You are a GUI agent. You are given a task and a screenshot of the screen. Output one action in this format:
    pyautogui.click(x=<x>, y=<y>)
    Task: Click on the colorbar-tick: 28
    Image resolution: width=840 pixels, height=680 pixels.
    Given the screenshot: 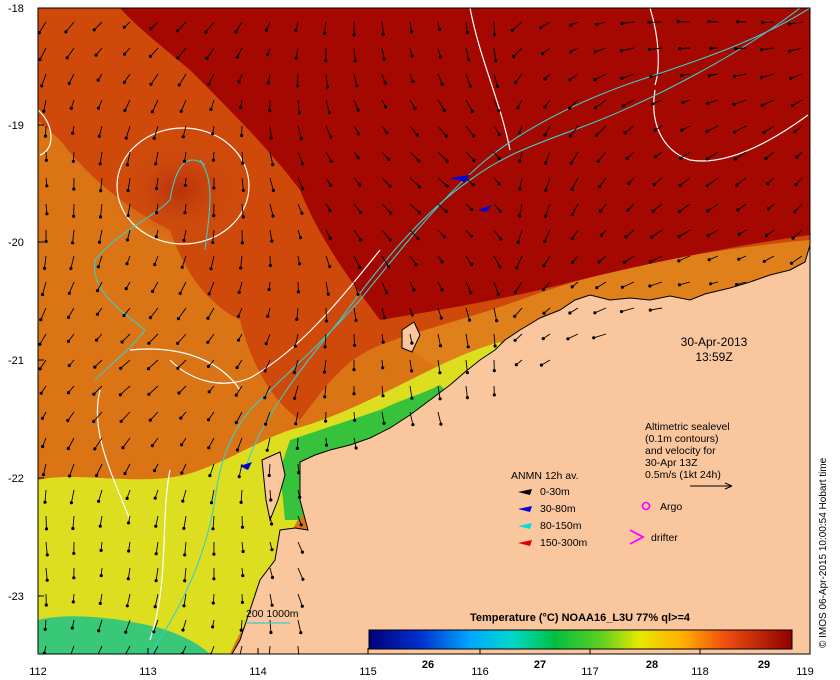 What is the action you would take?
    pyautogui.click(x=652, y=665)
    